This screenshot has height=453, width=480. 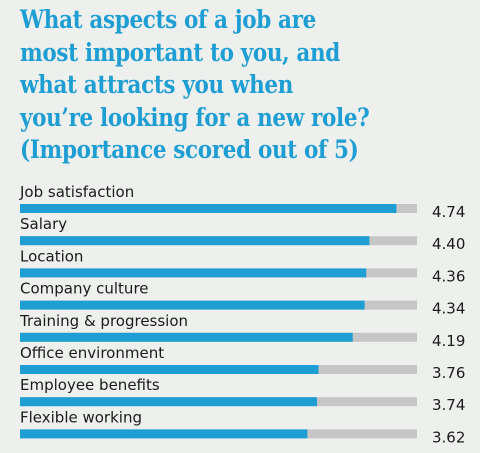 I want to click on category-label: Job satisfaction, so click(x=76, y=192).